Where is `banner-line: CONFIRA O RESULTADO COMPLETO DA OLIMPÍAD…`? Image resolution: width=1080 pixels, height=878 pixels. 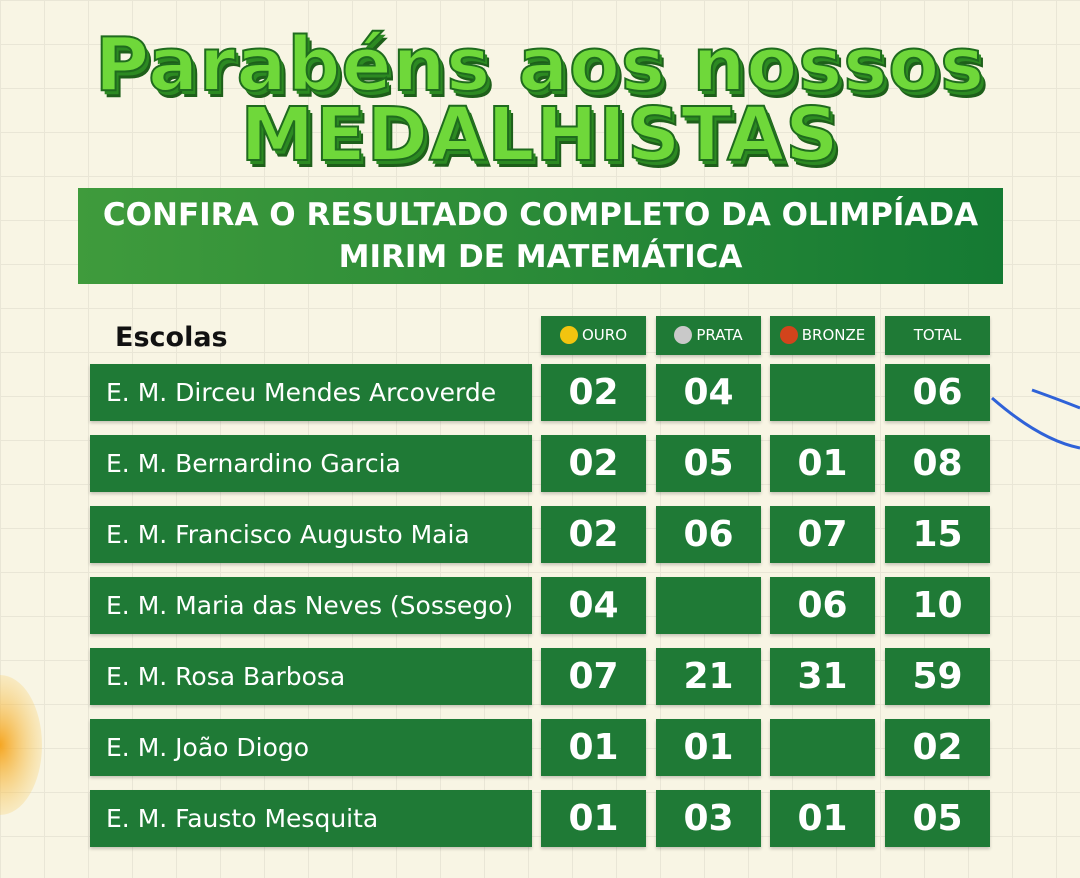 banner-line: CONFIRA O RESULTADO COMPLETO DA OLIMPÍAD… is located at coordinates (540, 215).